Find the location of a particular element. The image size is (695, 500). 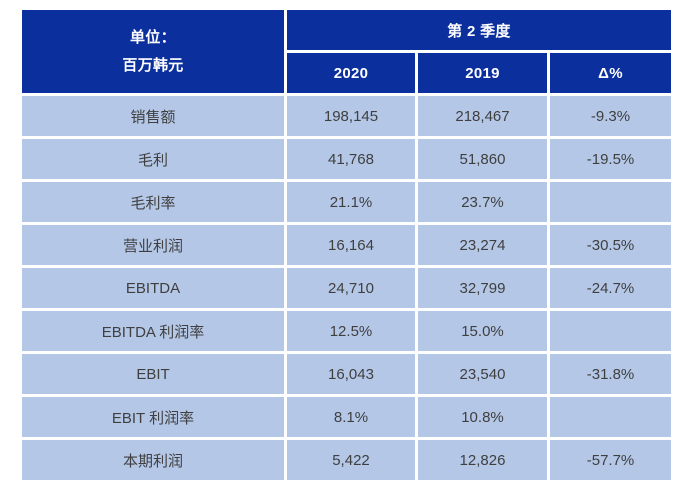

cell-delta: -24.7% is located at coordinates (610, 288).